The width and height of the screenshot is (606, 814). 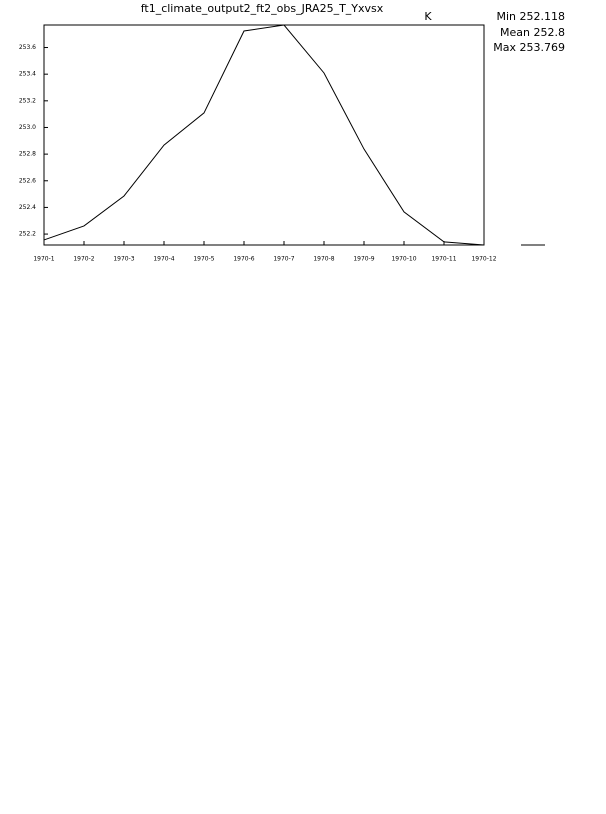 What do you see at coordinates (27, 234) in the screenshot?
I see `y-tick-label: 252.2` at bounding box center [27, 234].